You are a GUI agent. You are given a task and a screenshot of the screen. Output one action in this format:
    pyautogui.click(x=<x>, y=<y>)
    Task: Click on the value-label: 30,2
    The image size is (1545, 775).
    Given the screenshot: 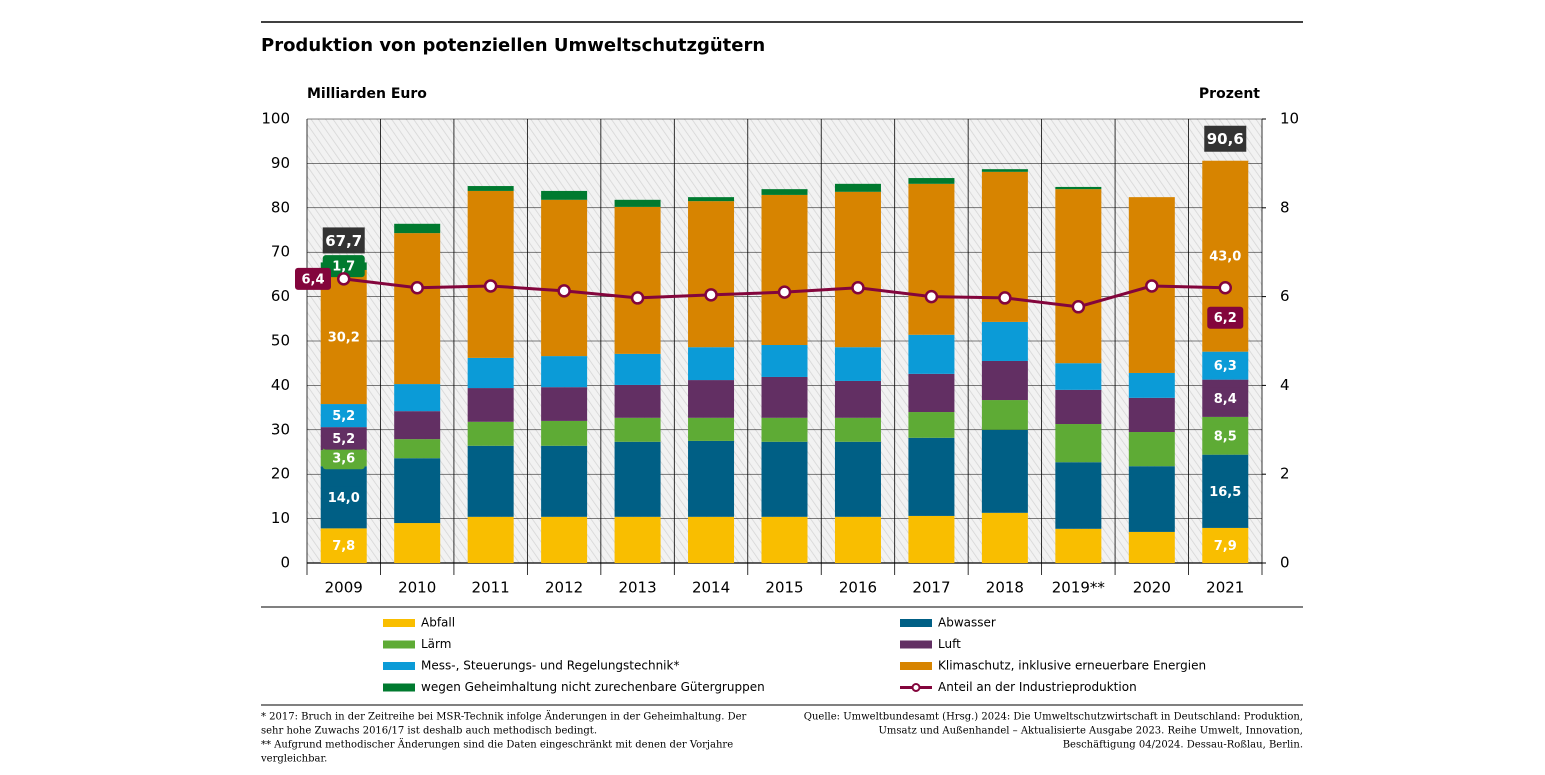 What is the action you would take?
    pyautogui.click(x=344, y=338)
    